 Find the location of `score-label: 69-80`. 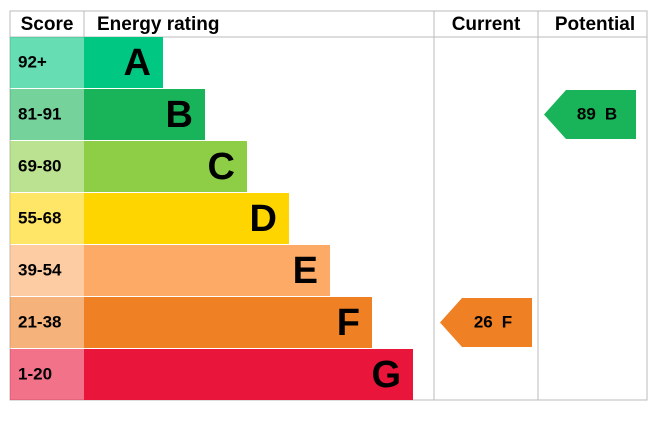

score-label: 69-80 is located at coordinates (39, 165).